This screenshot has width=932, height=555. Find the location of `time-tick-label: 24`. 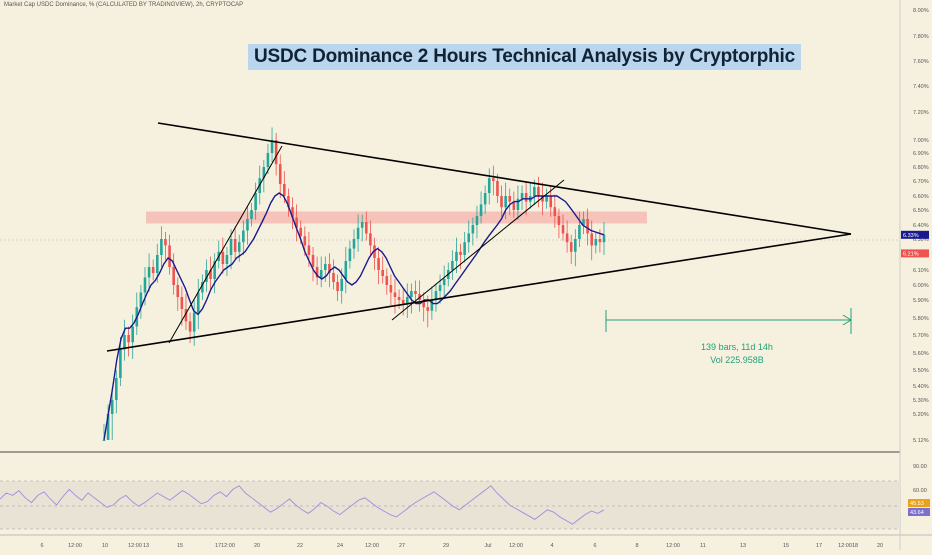

time-tick-label: 24 is located at coordinates (340, 546).